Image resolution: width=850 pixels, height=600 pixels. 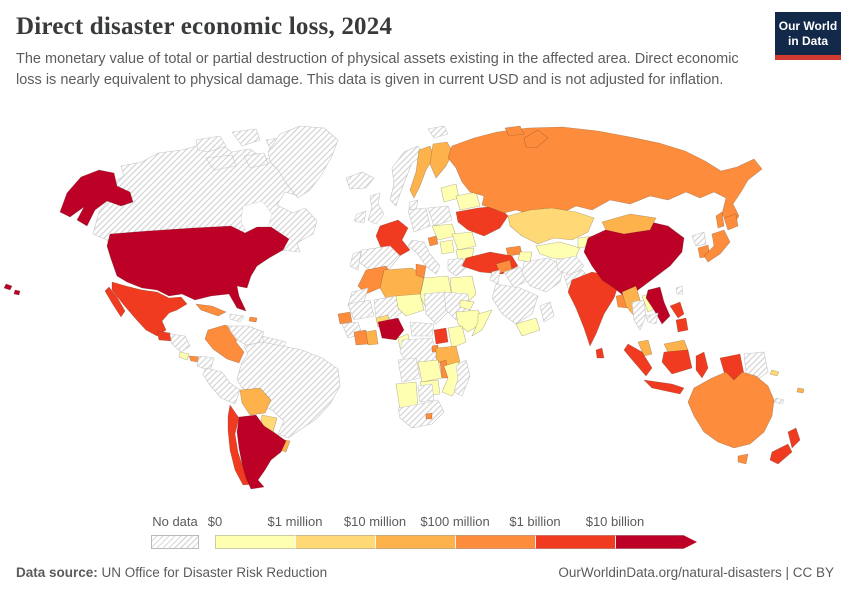 I want to click on country-lesotho, so click(x=429, y=416).